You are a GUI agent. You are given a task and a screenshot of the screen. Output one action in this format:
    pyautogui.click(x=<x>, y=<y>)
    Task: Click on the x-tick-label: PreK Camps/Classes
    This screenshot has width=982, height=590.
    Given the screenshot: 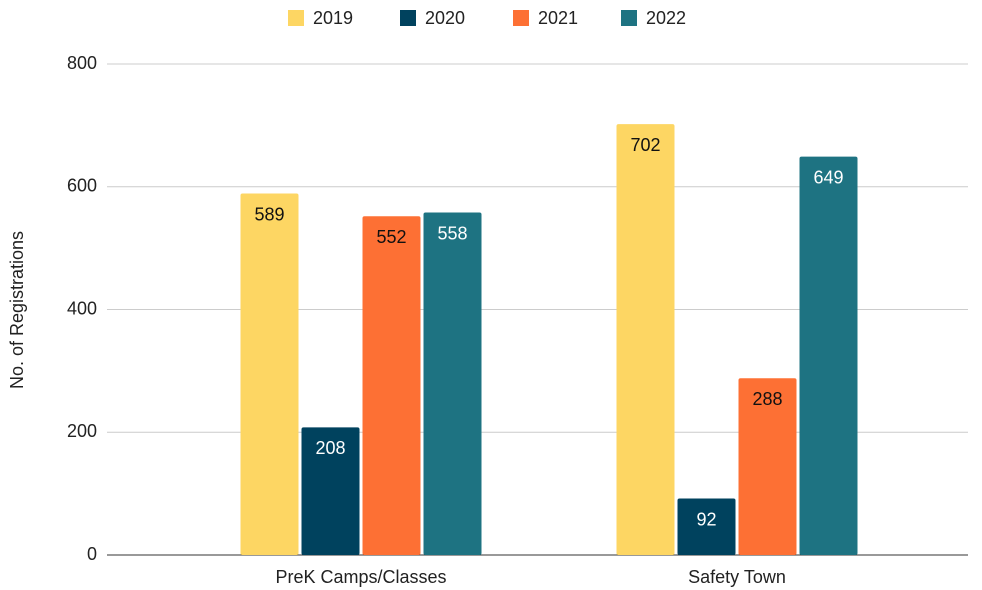 What is the action you would take?
    pyautogui.click(x=360, y=577)
    